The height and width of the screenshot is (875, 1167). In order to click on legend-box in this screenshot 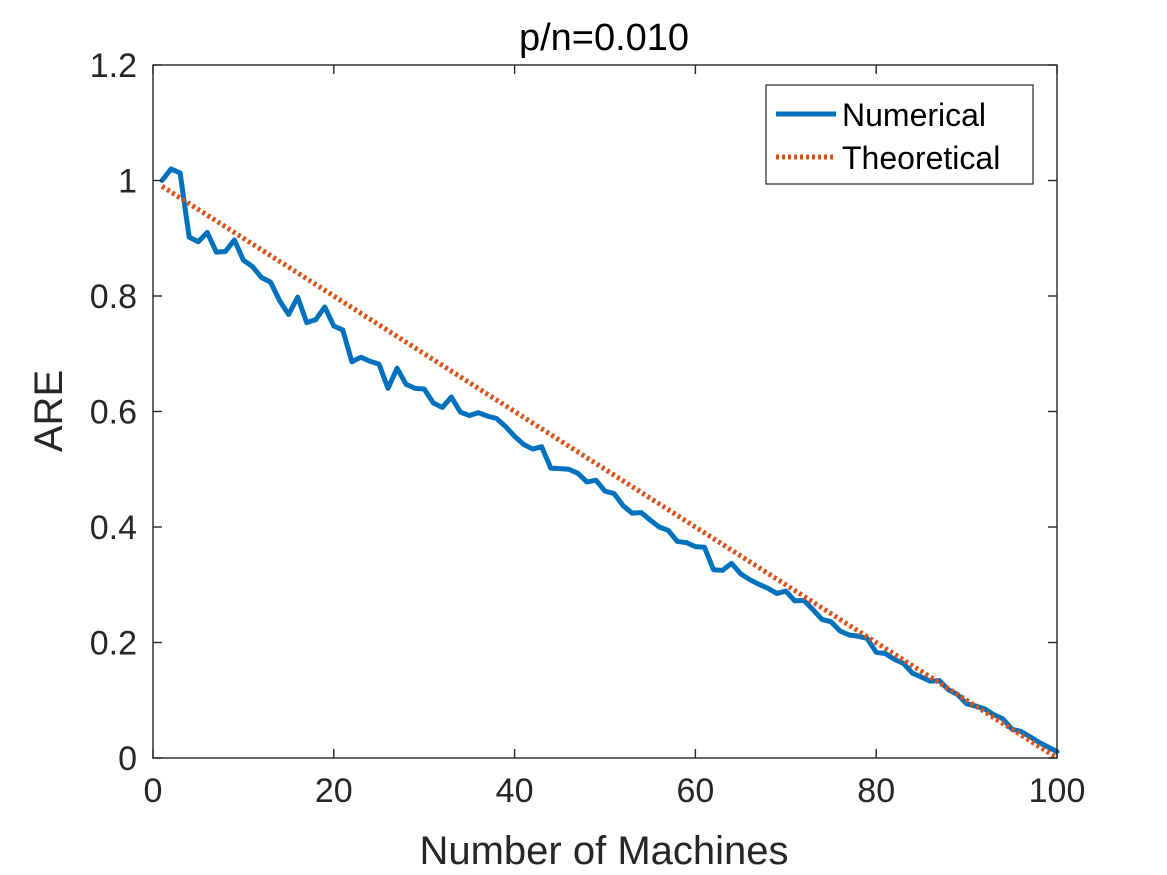, I will do `click(899, 134)`.